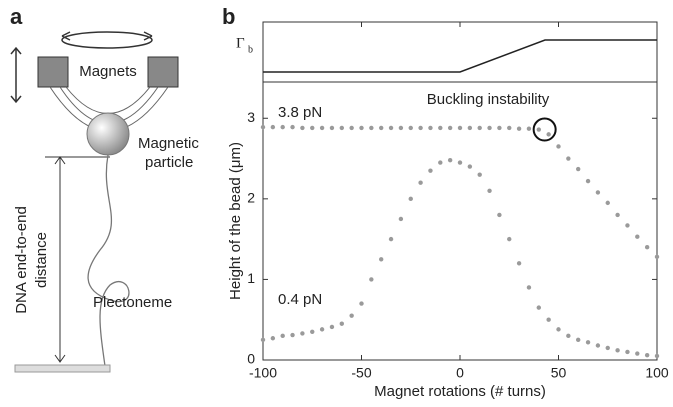  I want to click on distance-label: DNA end-to-end, so click(21, 260).